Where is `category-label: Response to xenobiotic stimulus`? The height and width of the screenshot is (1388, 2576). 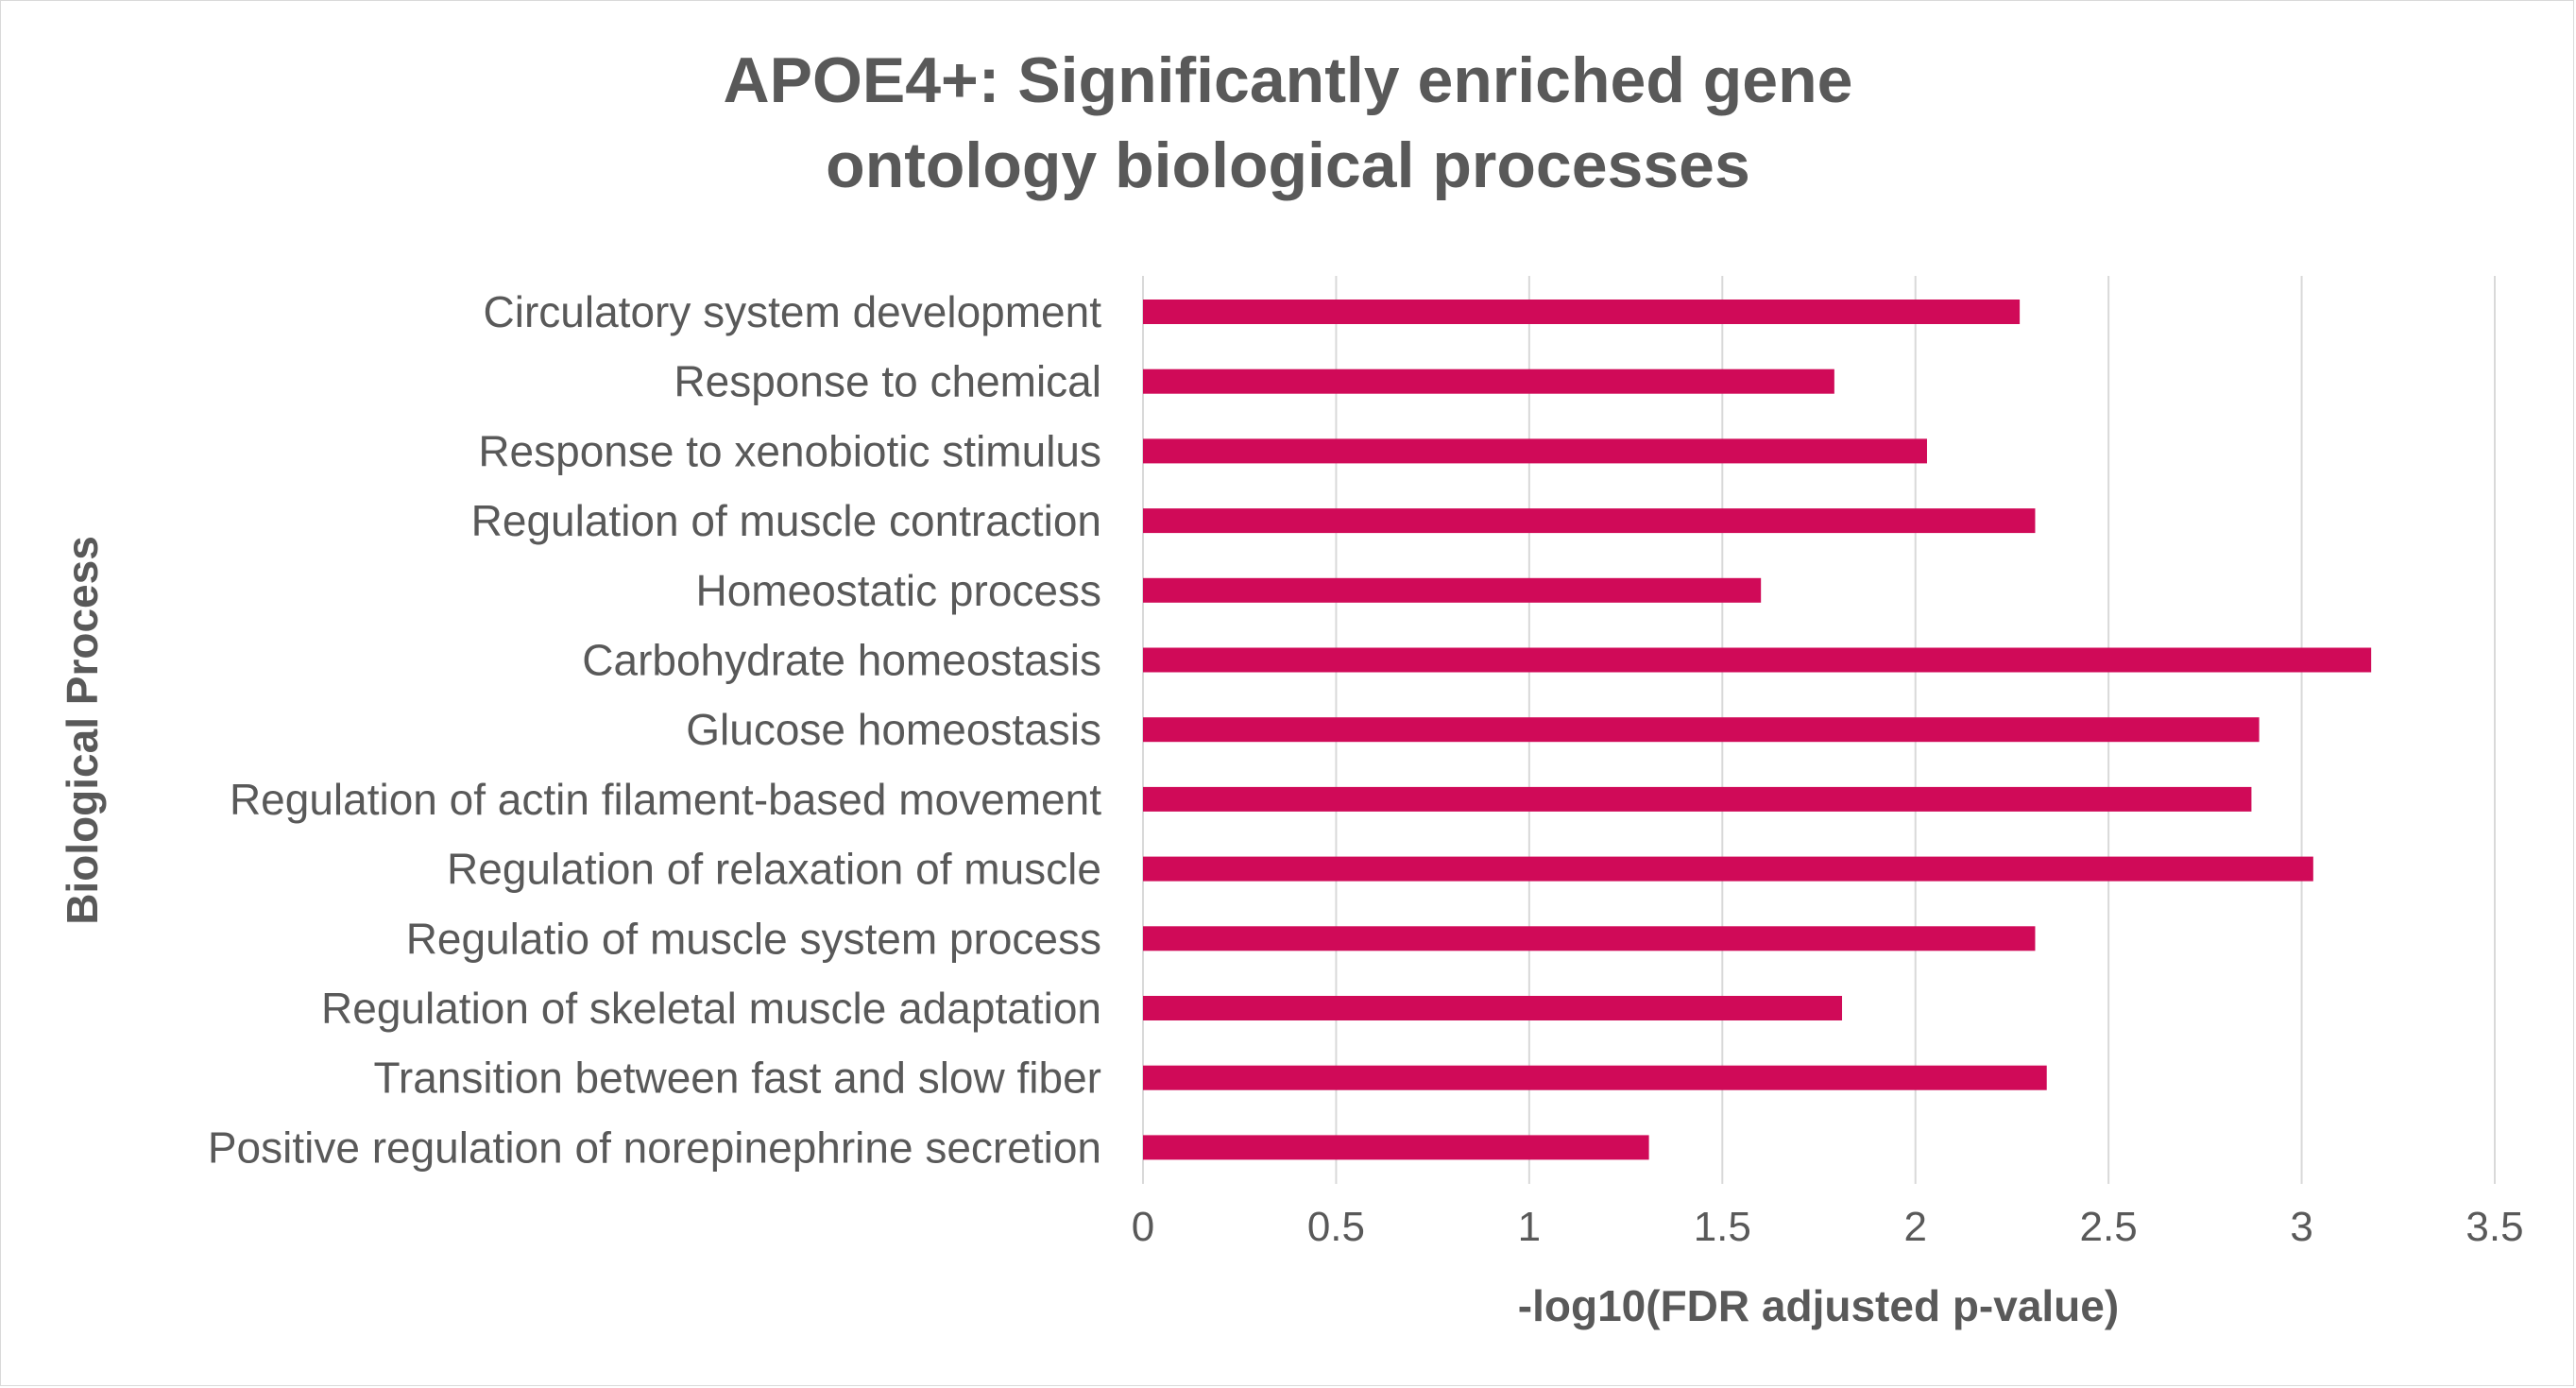
category-label: Response to xenobiotic stimulus is located at coordinates (790, 451).